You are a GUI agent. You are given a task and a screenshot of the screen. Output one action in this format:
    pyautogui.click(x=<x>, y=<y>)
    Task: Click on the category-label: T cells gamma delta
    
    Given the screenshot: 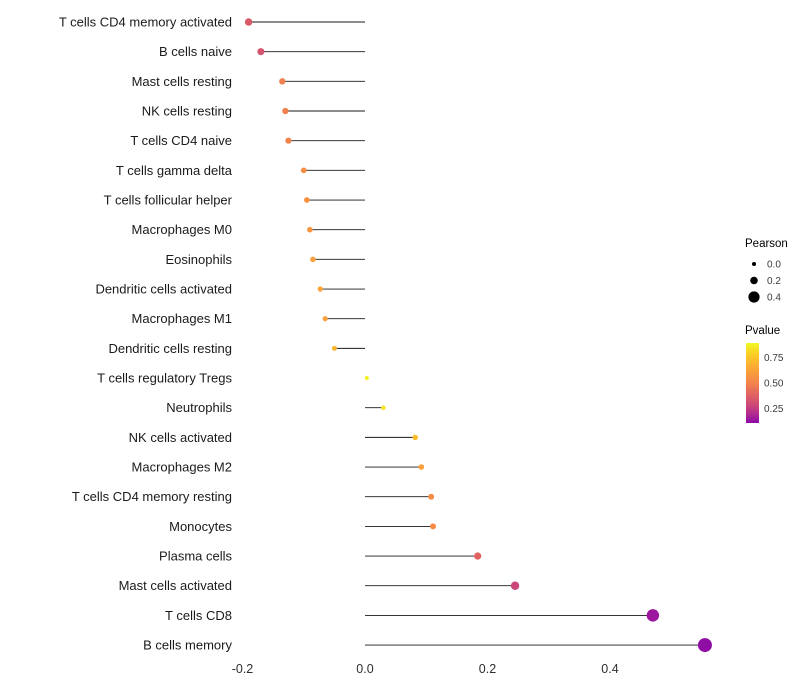 What is the action you would take?
    pyautogui.click(x=174, y=170)
    